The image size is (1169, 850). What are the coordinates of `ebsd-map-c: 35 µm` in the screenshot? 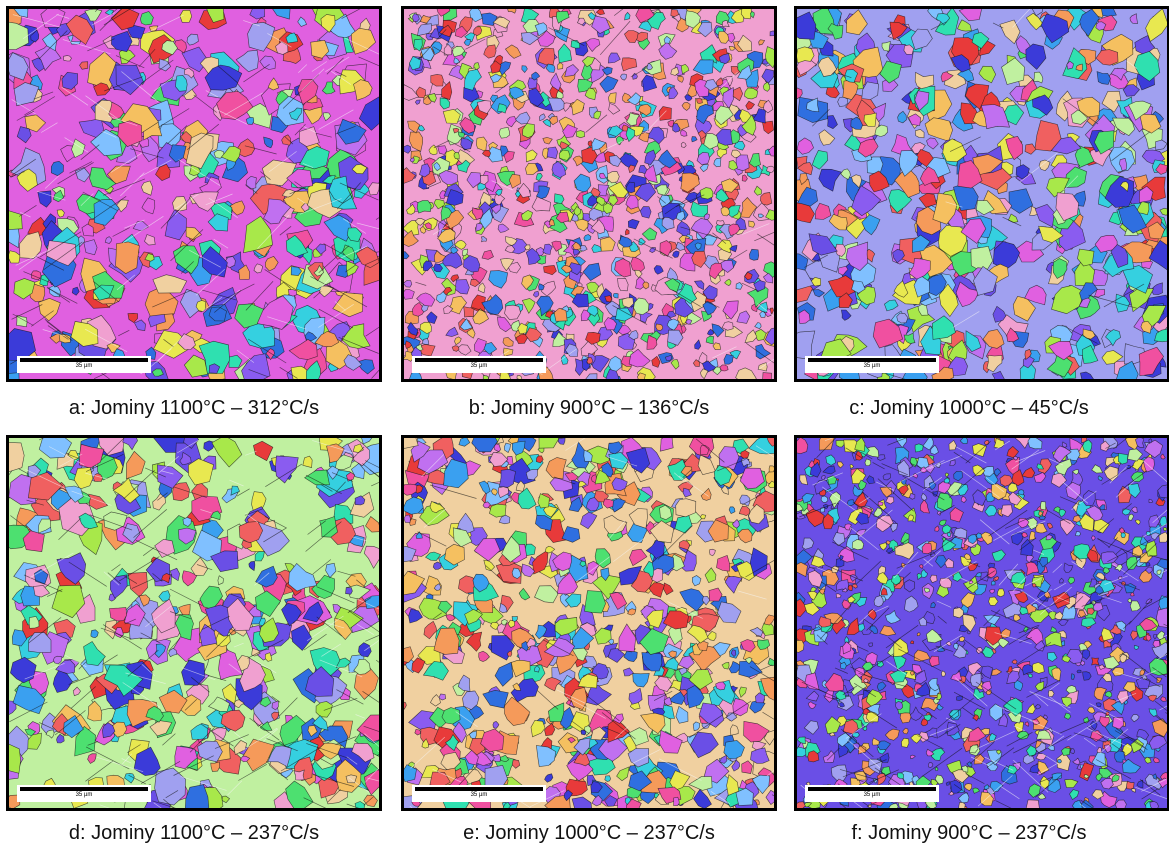 It's located at (981, 194).